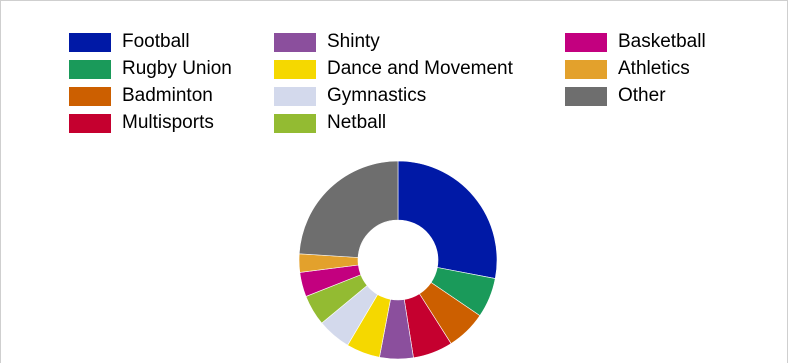 The width and height of the screenshot is (788, 364). What do you see at coordinates (615, 96) in the screenshot?
I see `legend-item-other: Other` at bounding box center [615, 96].